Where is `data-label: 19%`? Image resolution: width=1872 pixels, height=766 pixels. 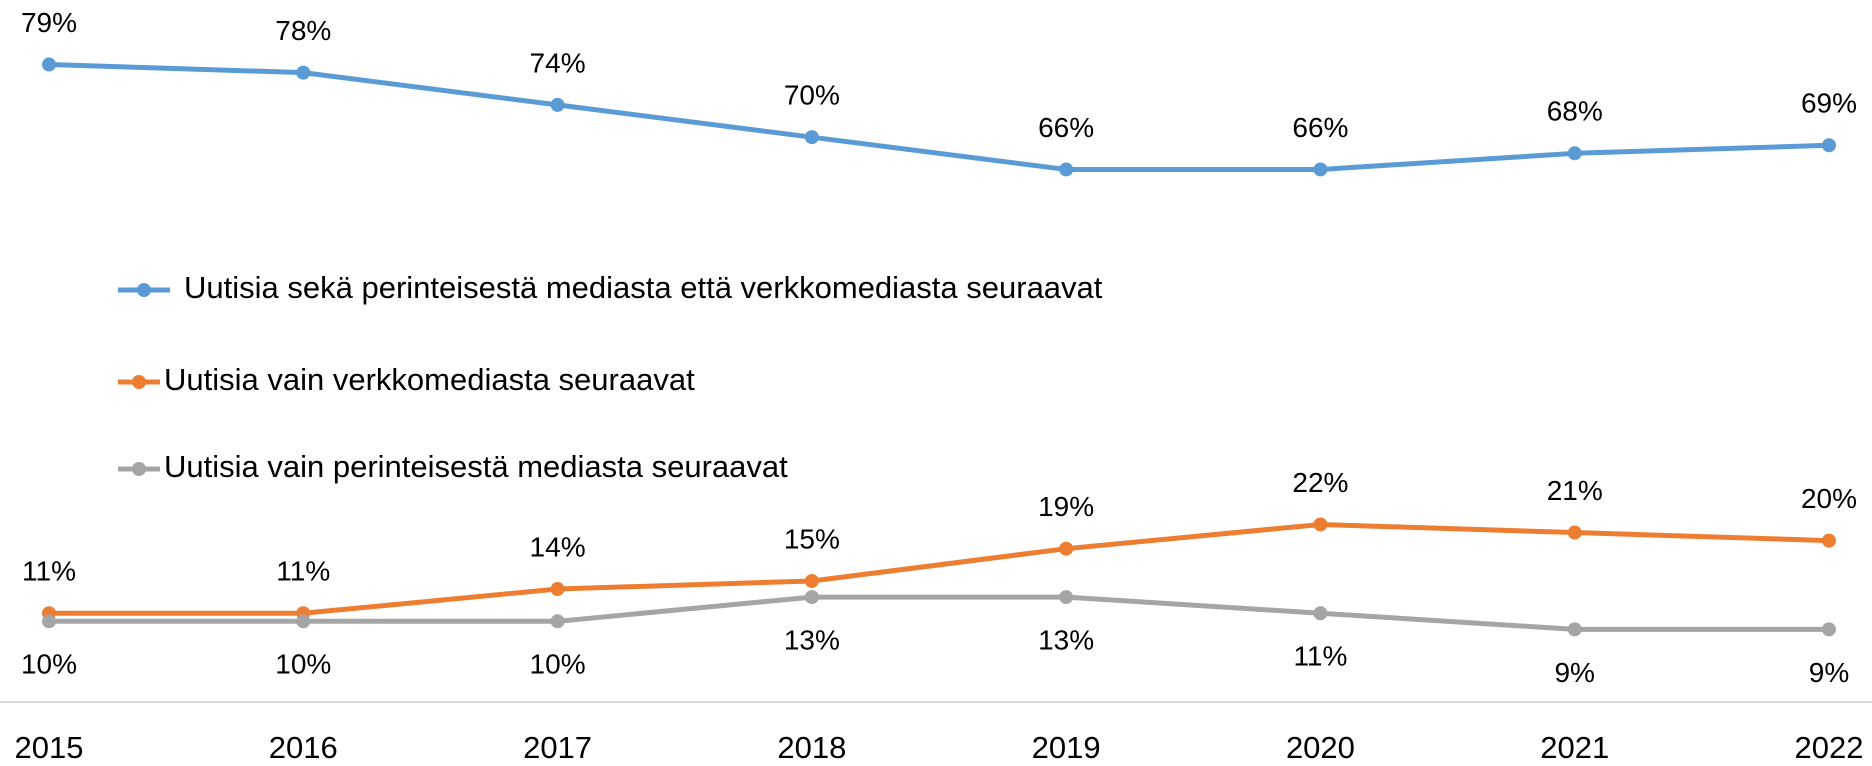
data-label: 19% is located at coordinates (1066, 506).